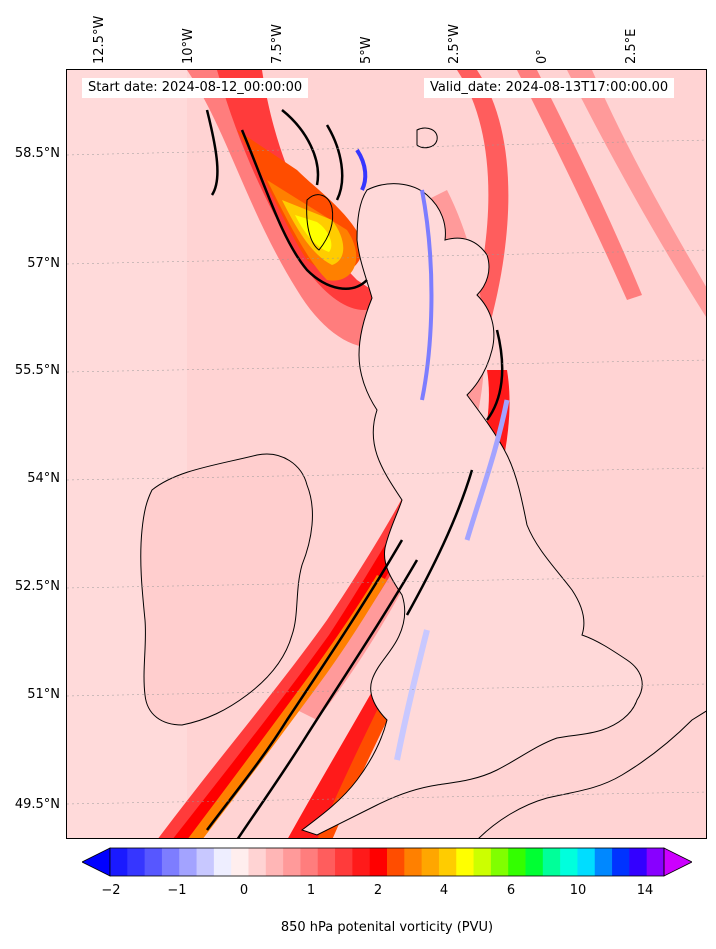 This screenshot has height=949, width=716. Describe the element at coordinates (320, 222) in the screenshot. I see `hebrides-island` at that location.